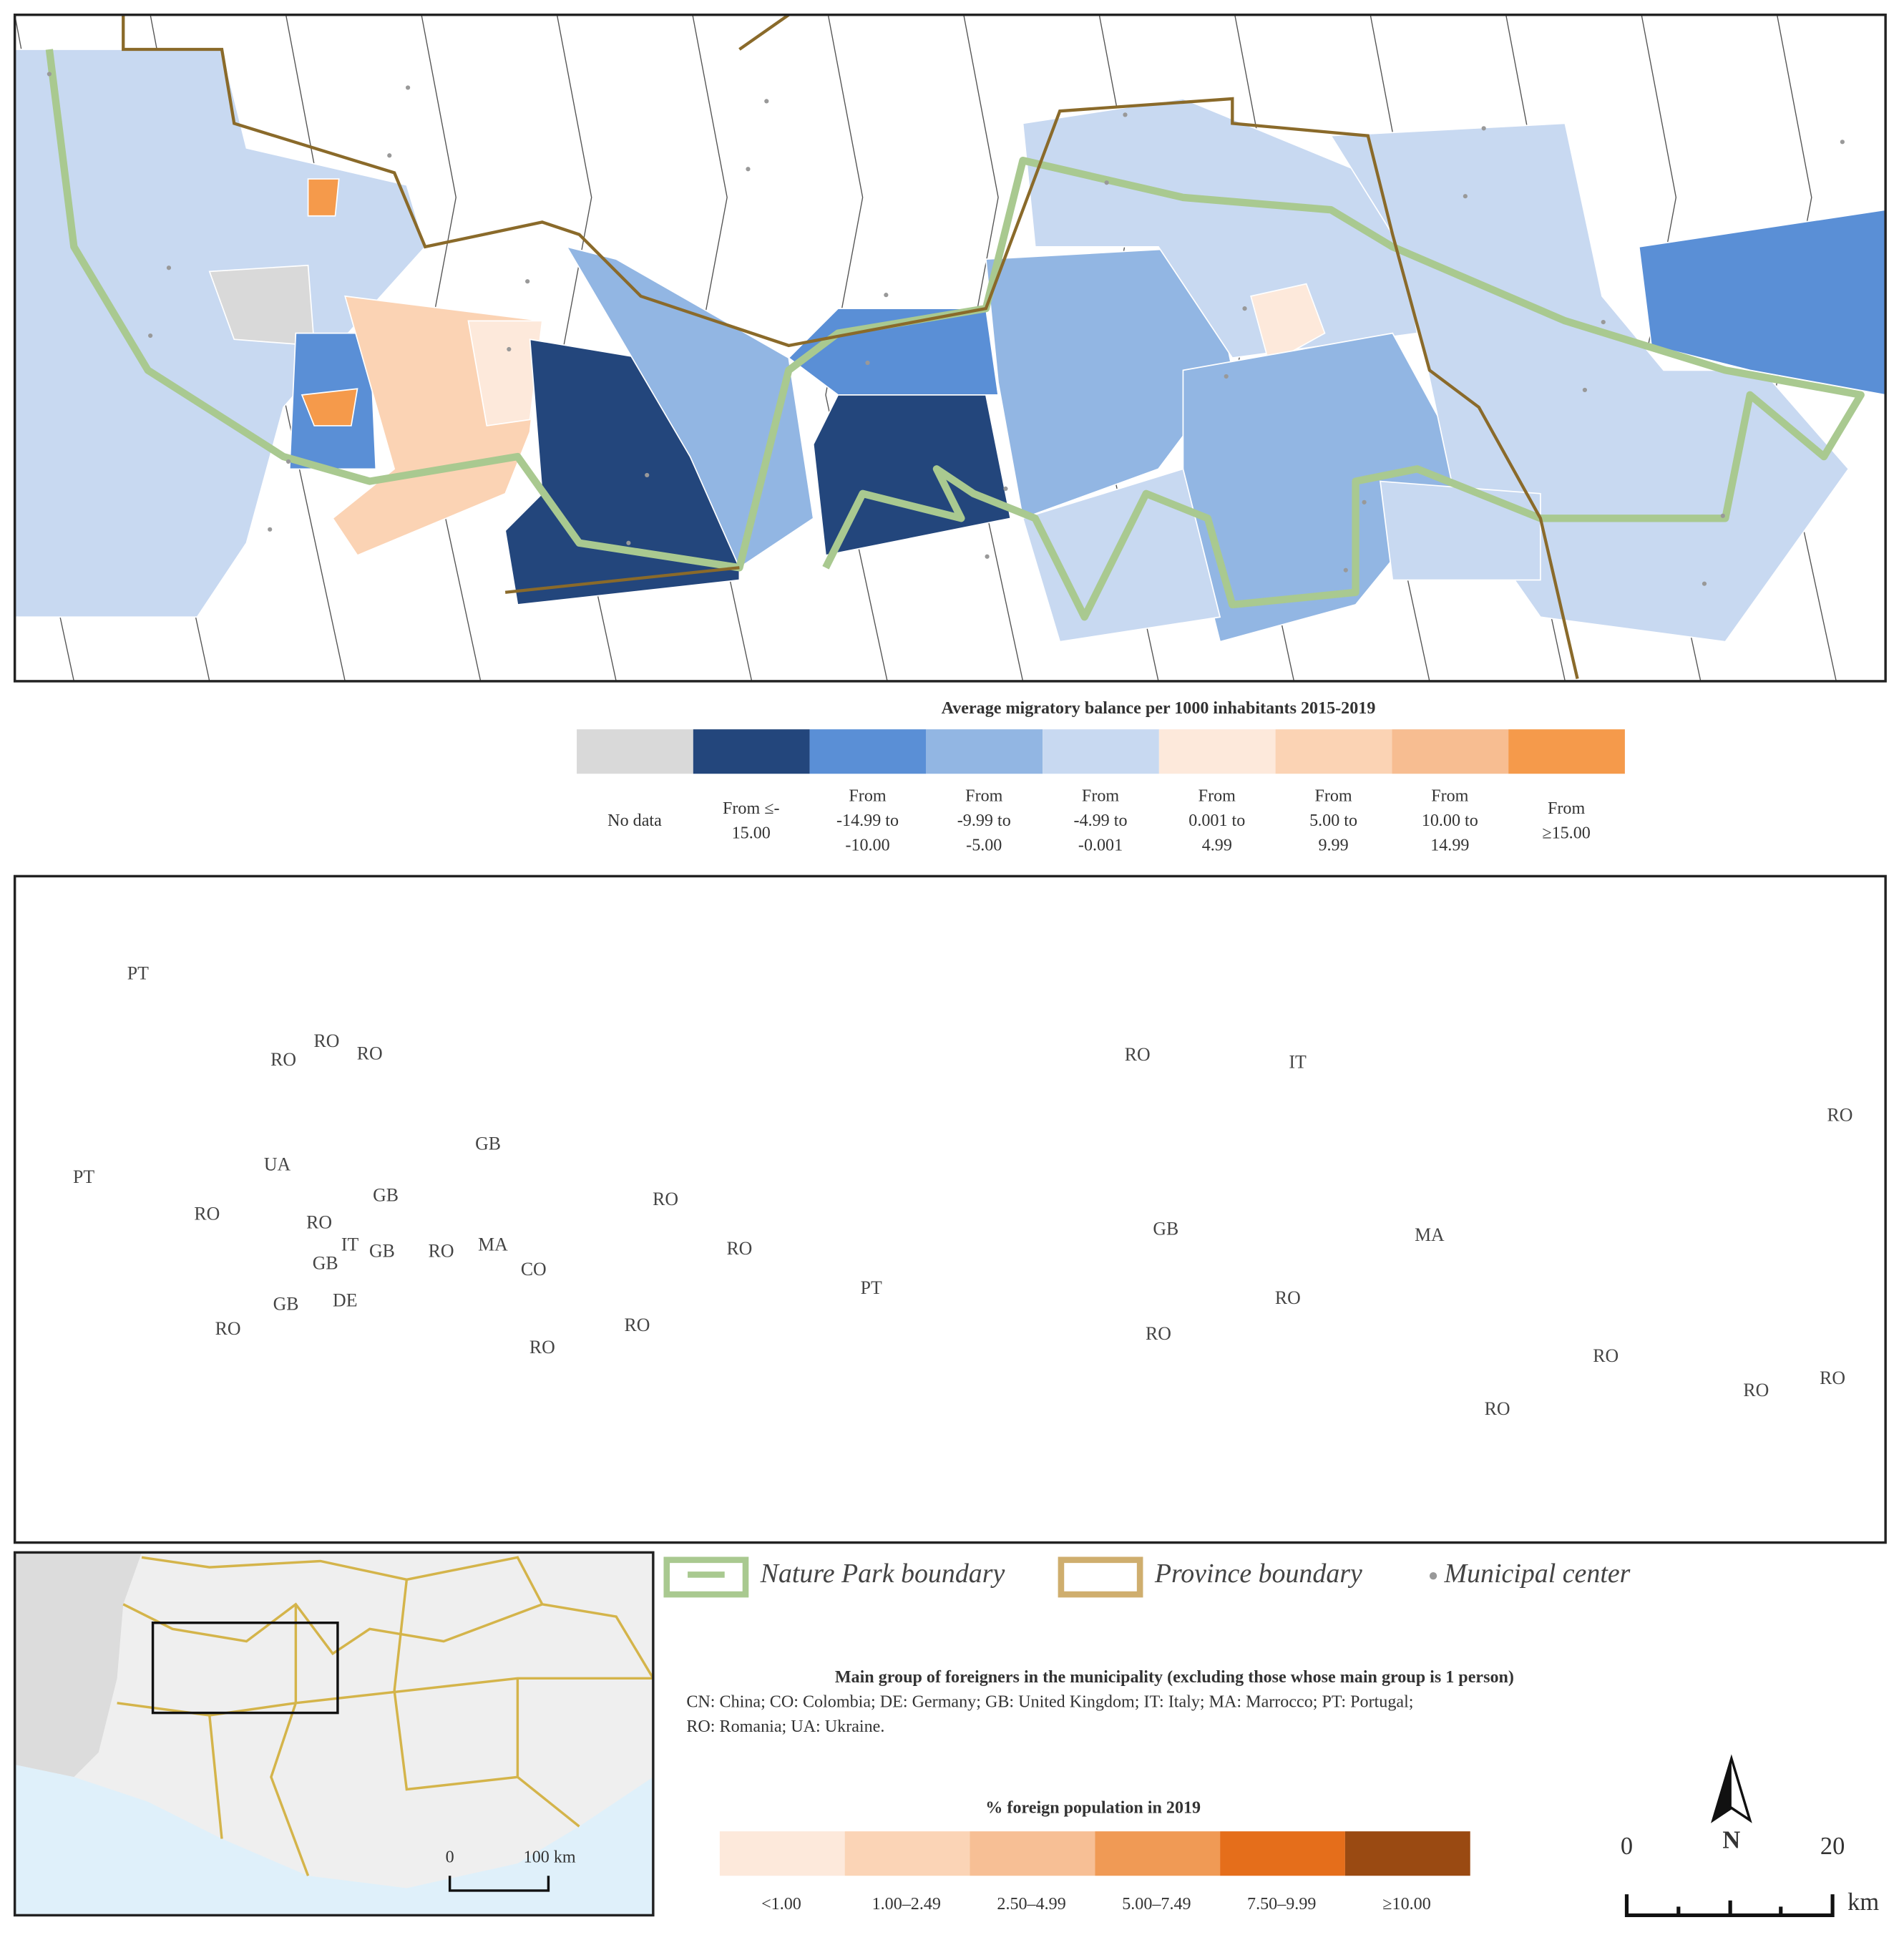 This screenshot has width=1904, height=1935. I want to click on key-province: Province boundary, so click(1258, 1574).